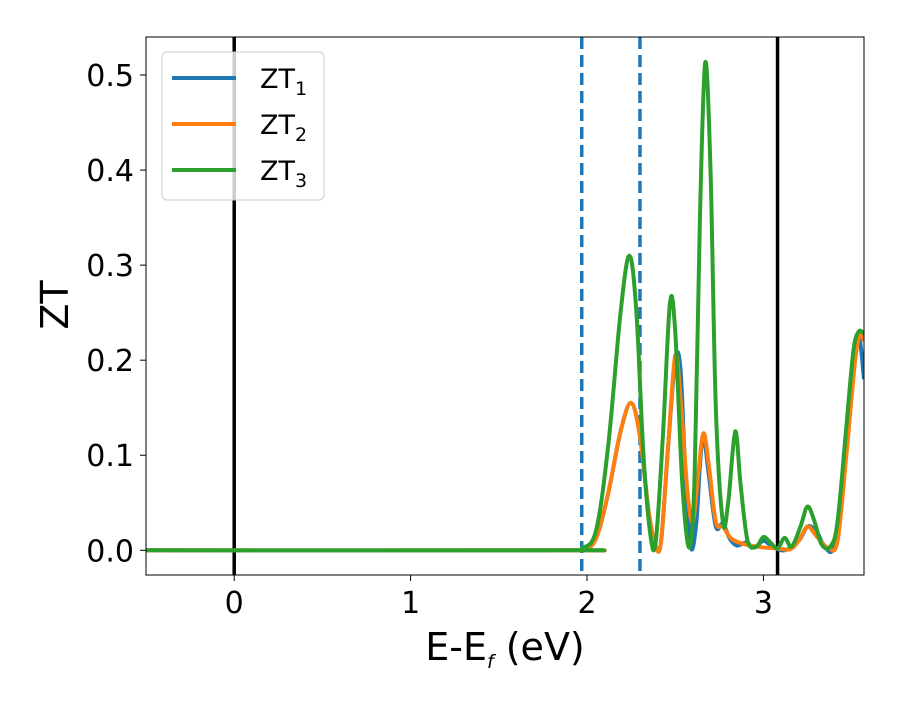 This screenshot has width=900, height=705. I want to click on y-tick-label: 0.2, so click(110, 361).